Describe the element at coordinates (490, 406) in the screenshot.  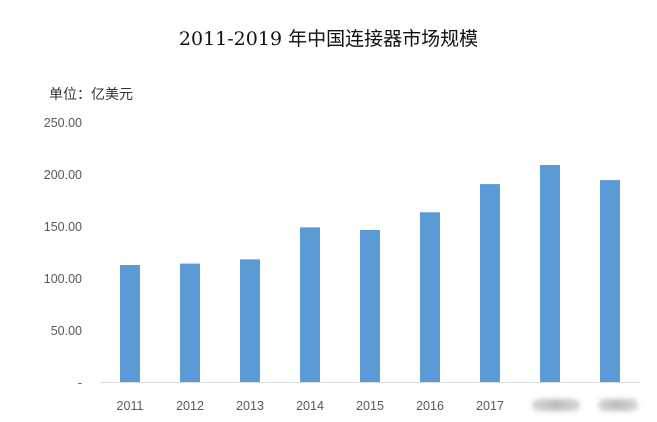
I see `x-tick-label: 2017` at that location.